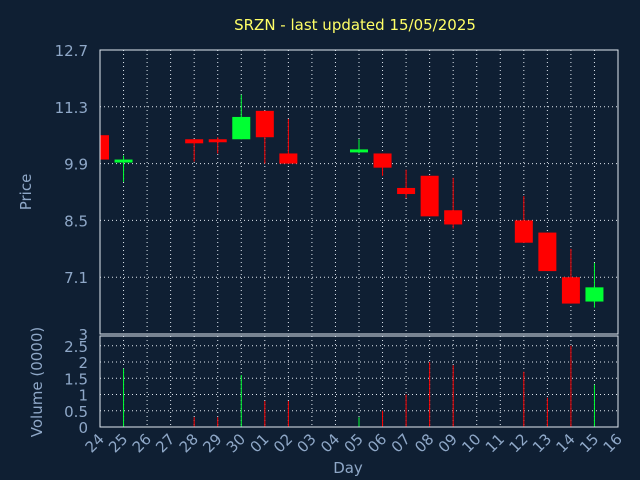  I want to click on day-tick-label: 04, so click(330, 443).